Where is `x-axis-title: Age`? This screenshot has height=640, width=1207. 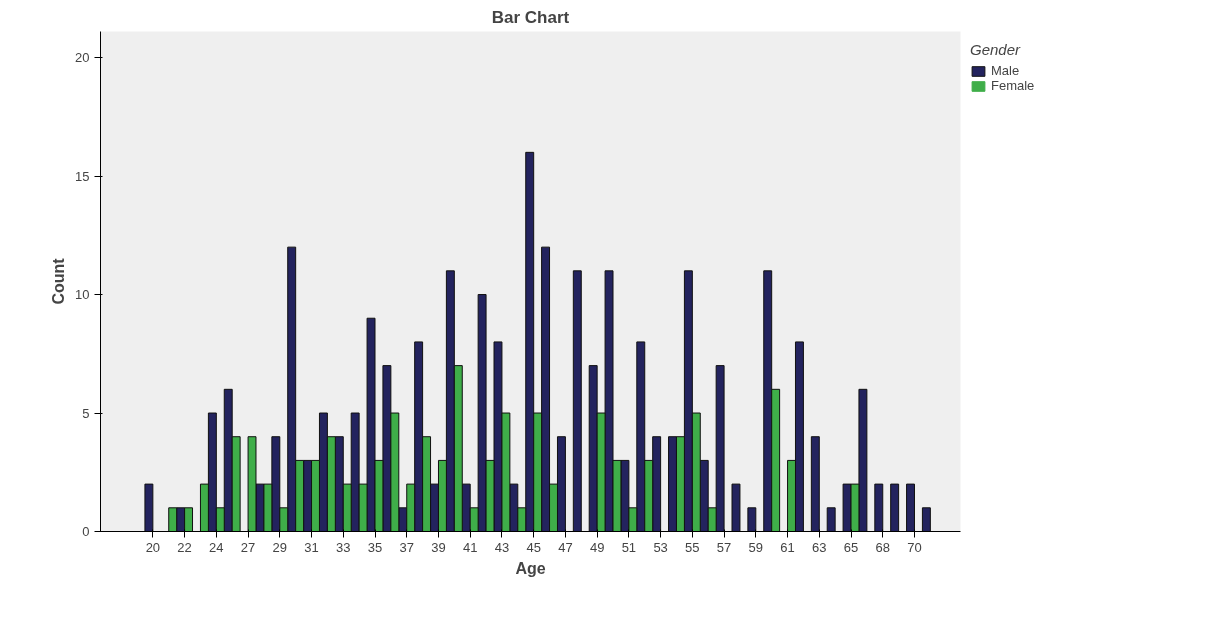
x-axis-title: Age is located at coordinates (530, 568).